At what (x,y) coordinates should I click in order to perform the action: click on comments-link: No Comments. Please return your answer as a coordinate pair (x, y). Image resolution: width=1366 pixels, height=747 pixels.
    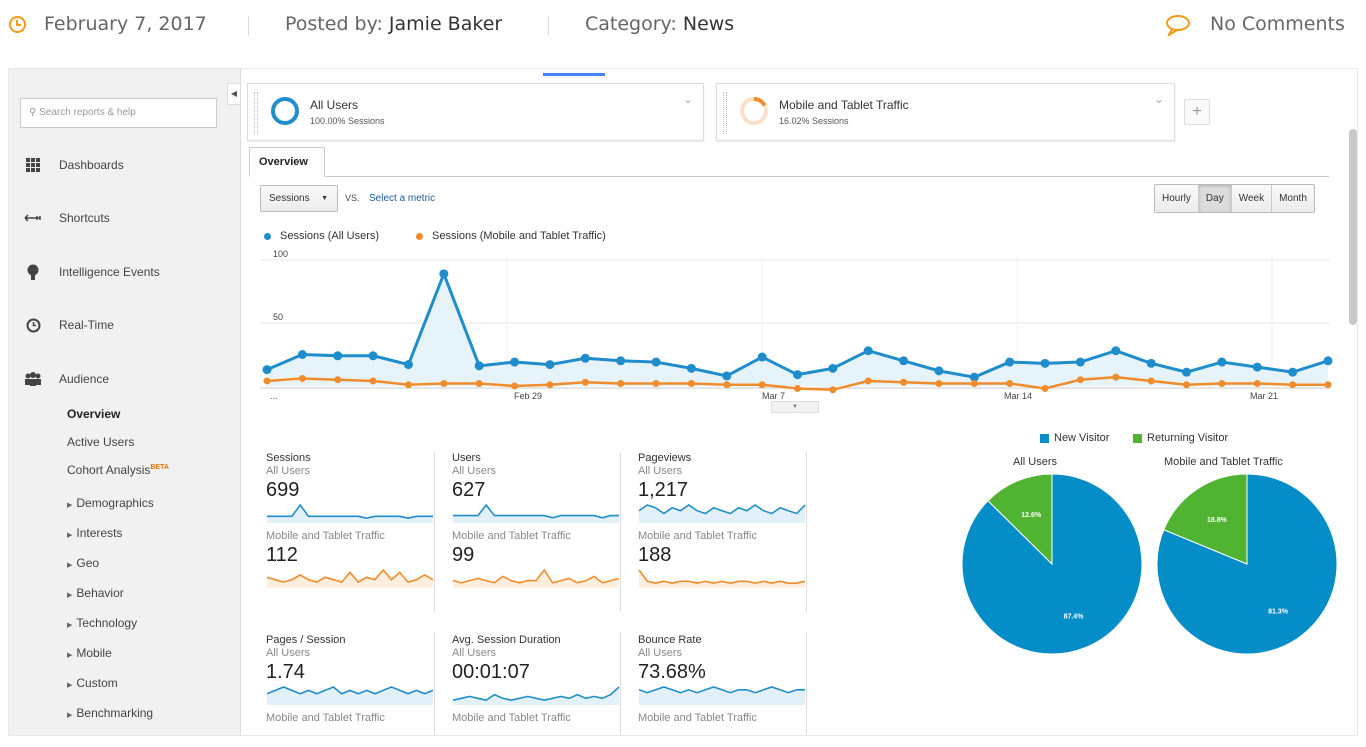
    Looking at the image, I should click on (1277, 24).